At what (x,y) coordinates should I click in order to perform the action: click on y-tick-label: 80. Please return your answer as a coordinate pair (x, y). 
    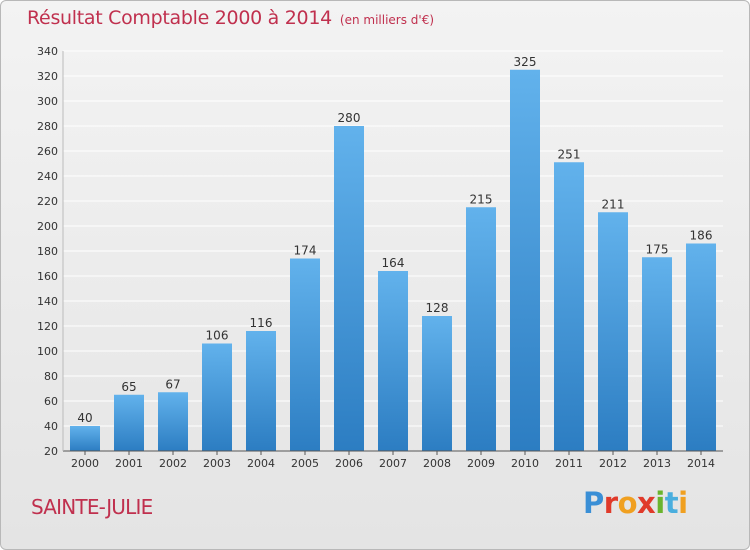
    Looking at the image, I should click on (51, 376).